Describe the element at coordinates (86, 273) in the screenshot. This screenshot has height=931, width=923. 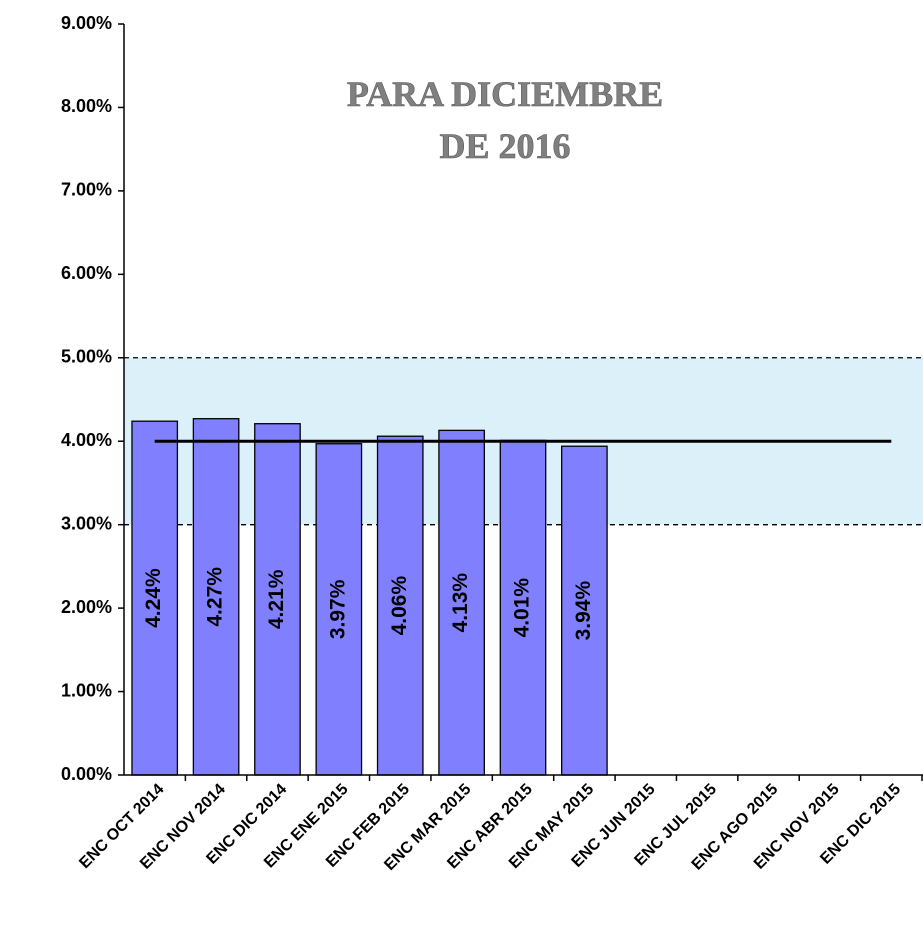
I see `y-tick-label: 6.00%` at that location.